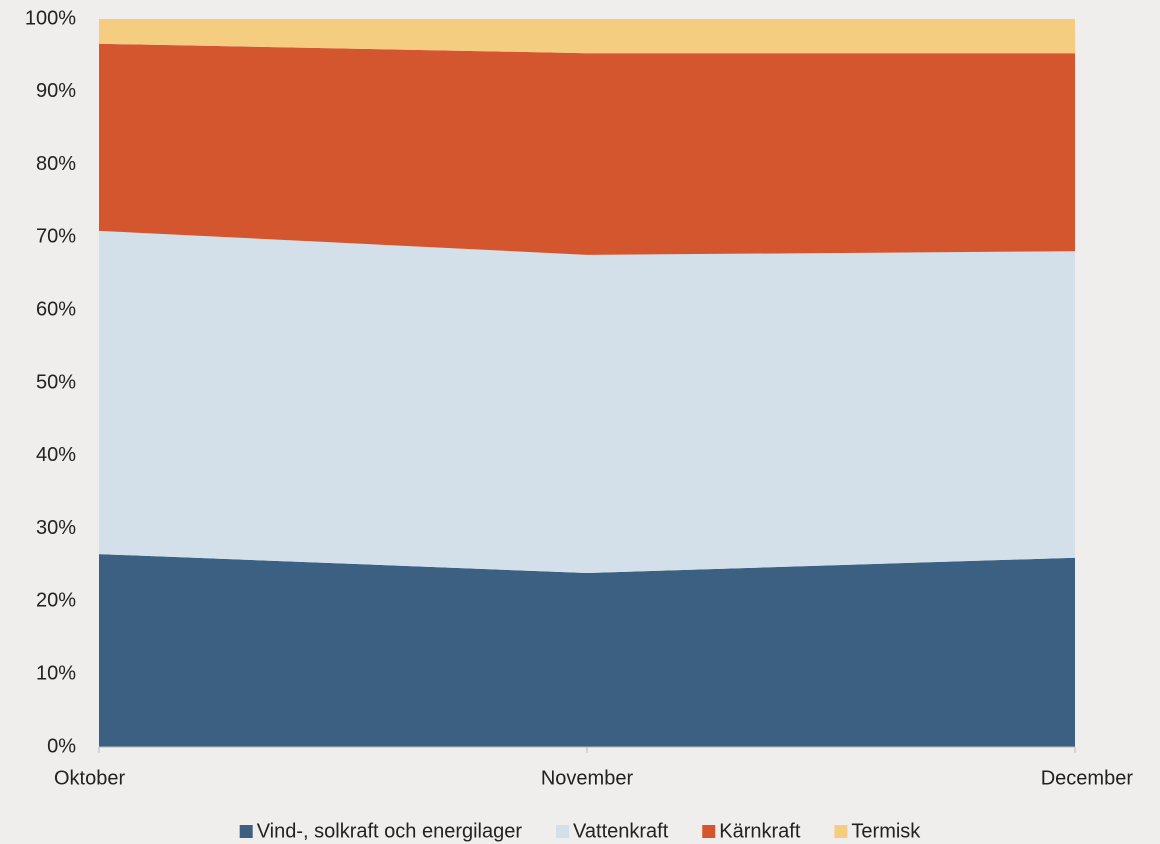  I want to click on y-tick-label: 90%, so click(56, 91).